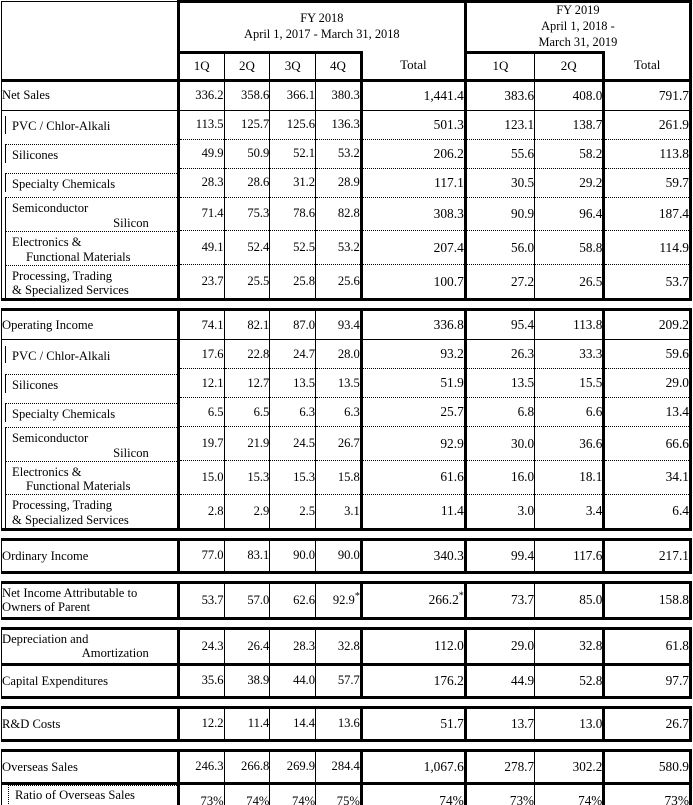  I want to click on cell-fy2018-4q: 92.9*, so click(339, 600).